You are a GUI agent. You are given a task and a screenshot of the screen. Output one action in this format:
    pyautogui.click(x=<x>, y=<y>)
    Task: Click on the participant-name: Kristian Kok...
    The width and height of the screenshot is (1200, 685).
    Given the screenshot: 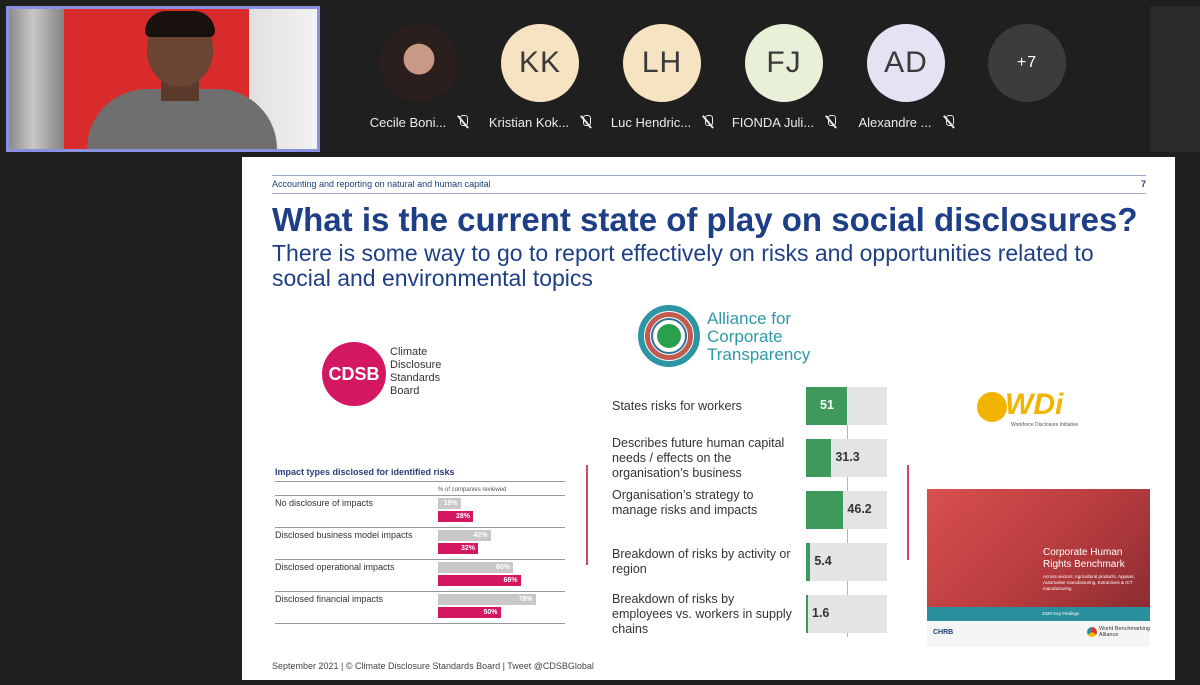 What is the action you would take?
    pyautogui.click(x=529, y=122)
    